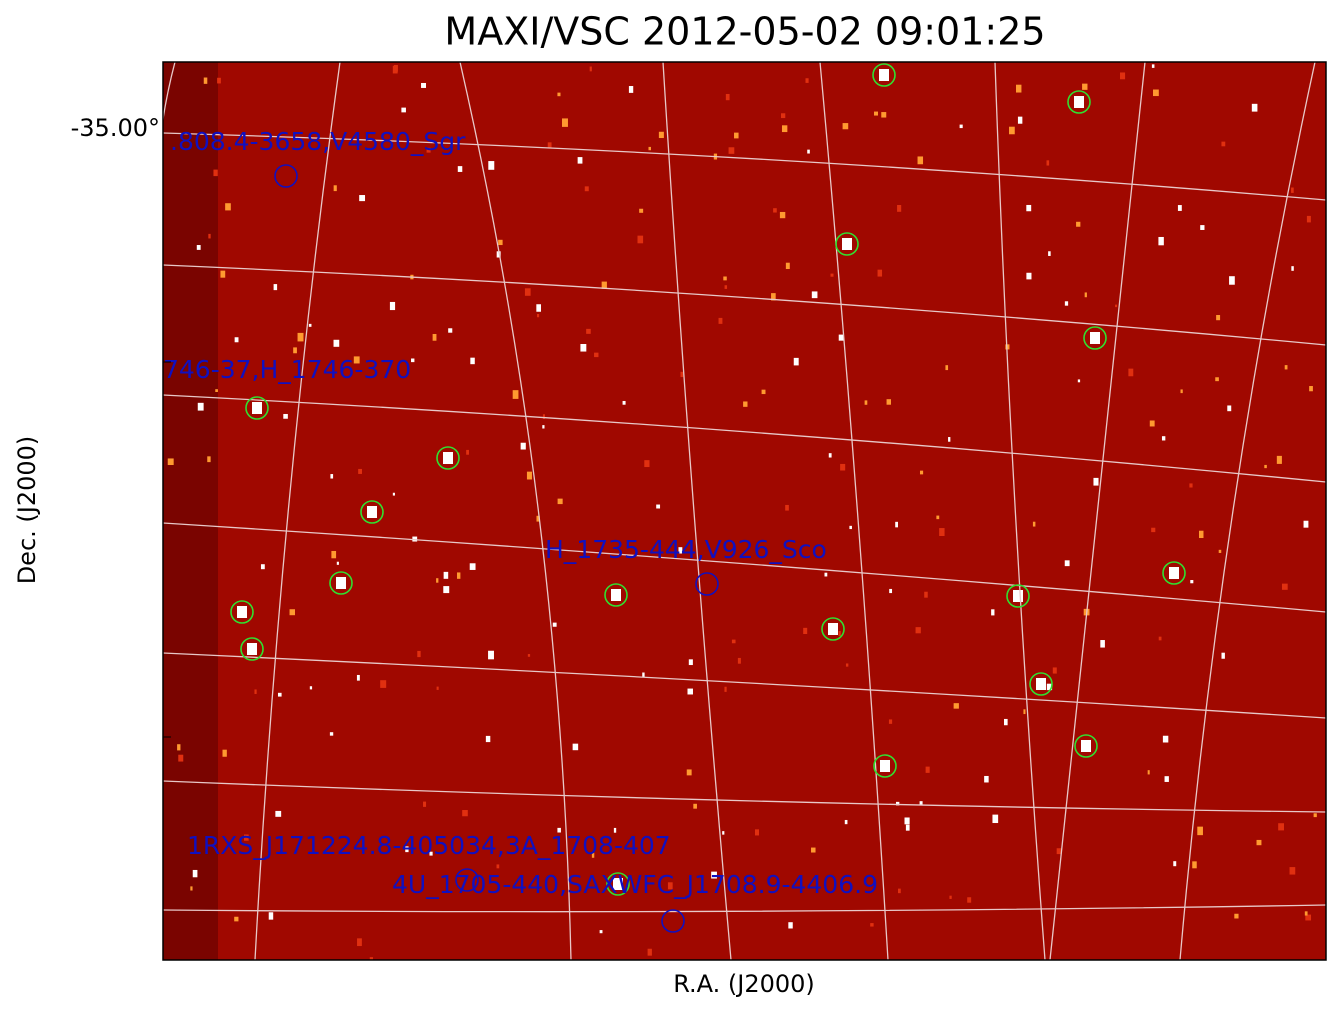 The width and height of the screenshot is (1341, 1015). I want to click on y-axis-label: Dec. (J2000), so click(27, 510).